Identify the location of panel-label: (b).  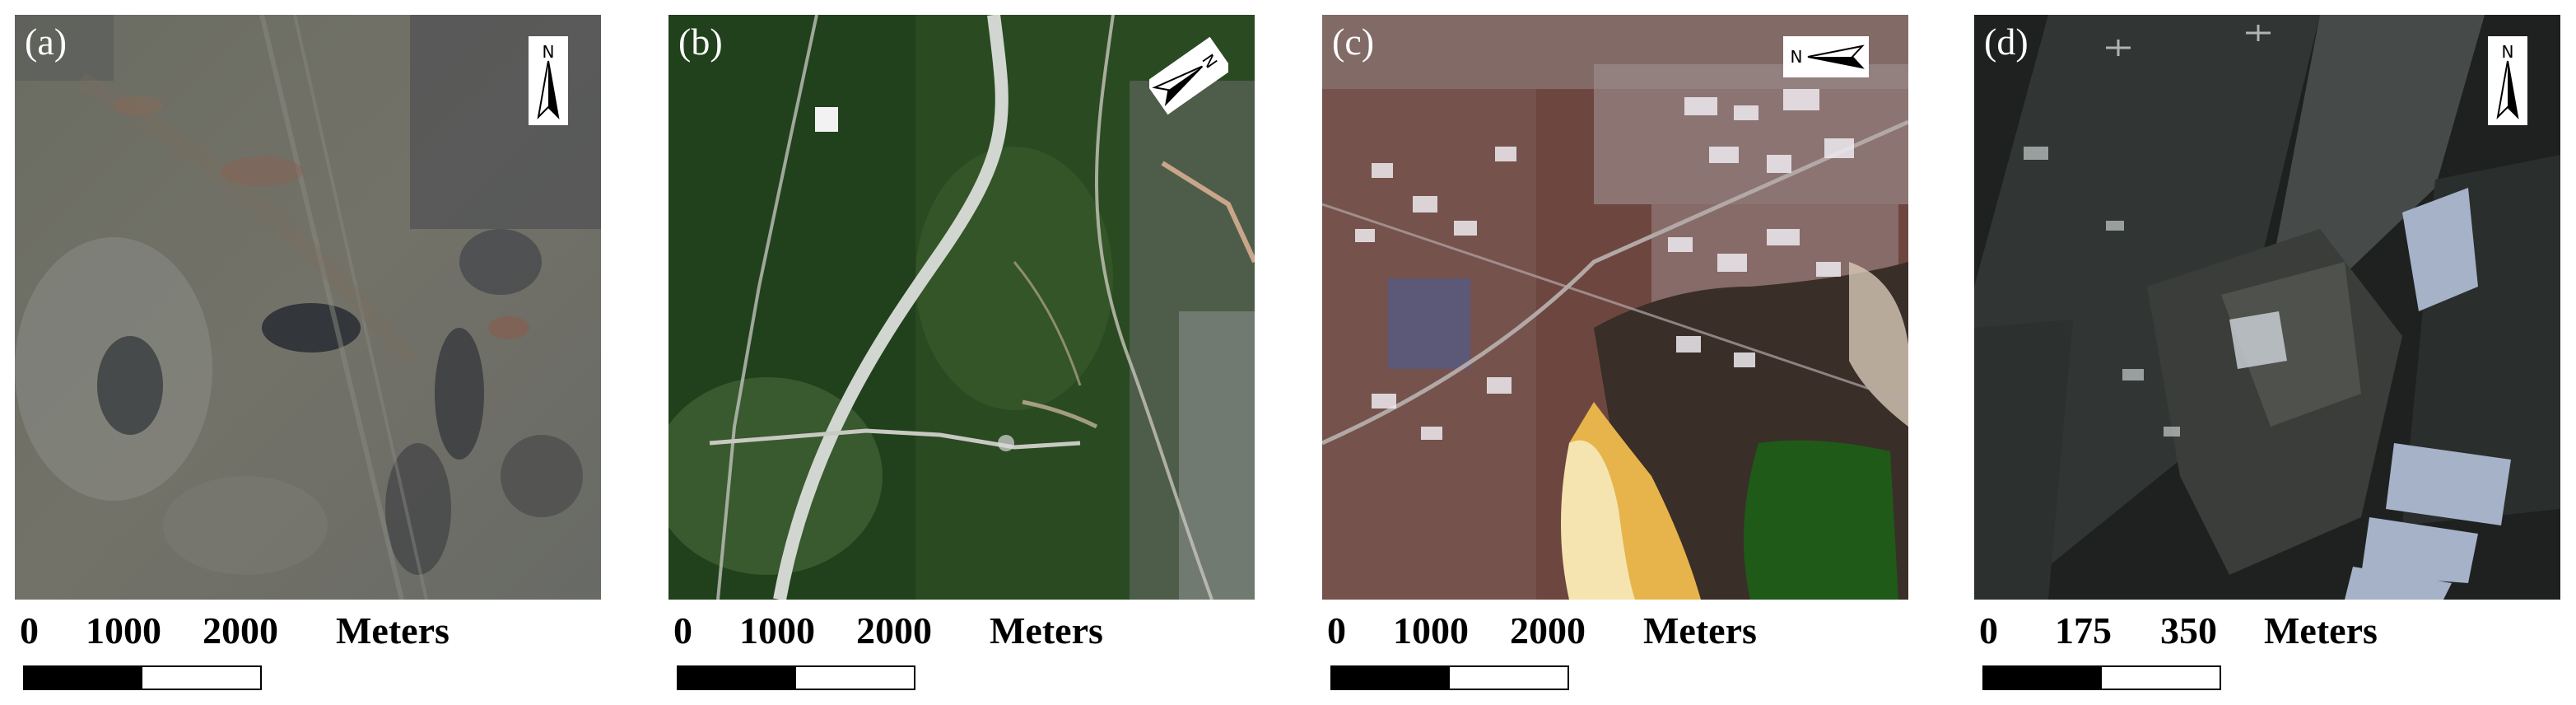
(700, 42).